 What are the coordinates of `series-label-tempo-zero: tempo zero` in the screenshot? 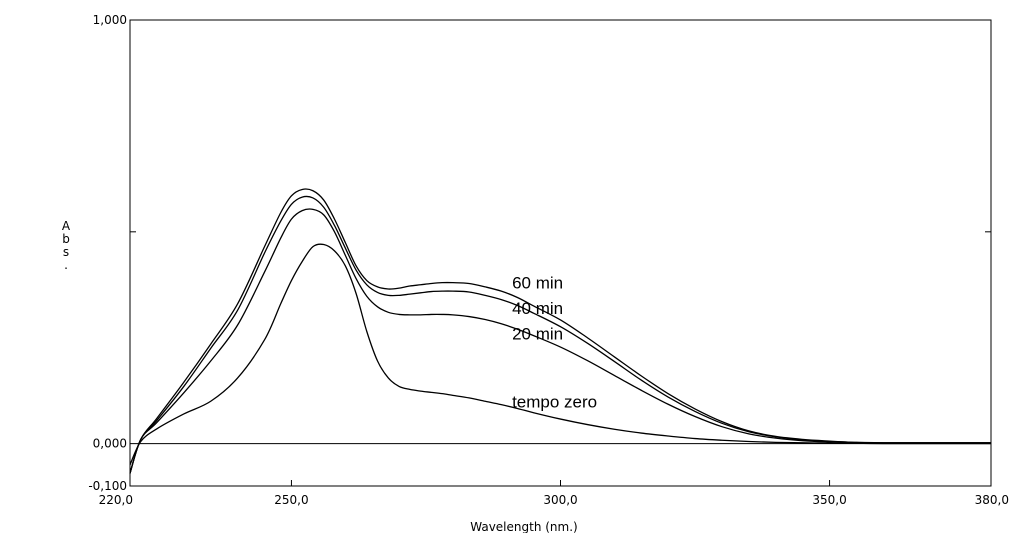 It's located at (554, 401).